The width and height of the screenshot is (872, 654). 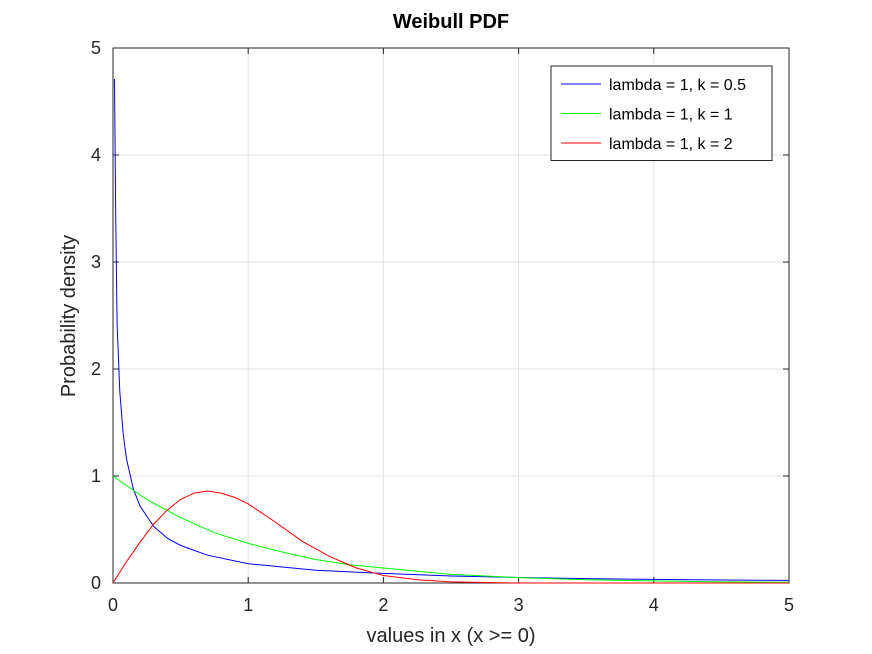 What do you see at coordinates (677, 85) in the screenshot?
I see `legend-label: lambda = 1, k = 0.5` at bounding box center [677, 85].